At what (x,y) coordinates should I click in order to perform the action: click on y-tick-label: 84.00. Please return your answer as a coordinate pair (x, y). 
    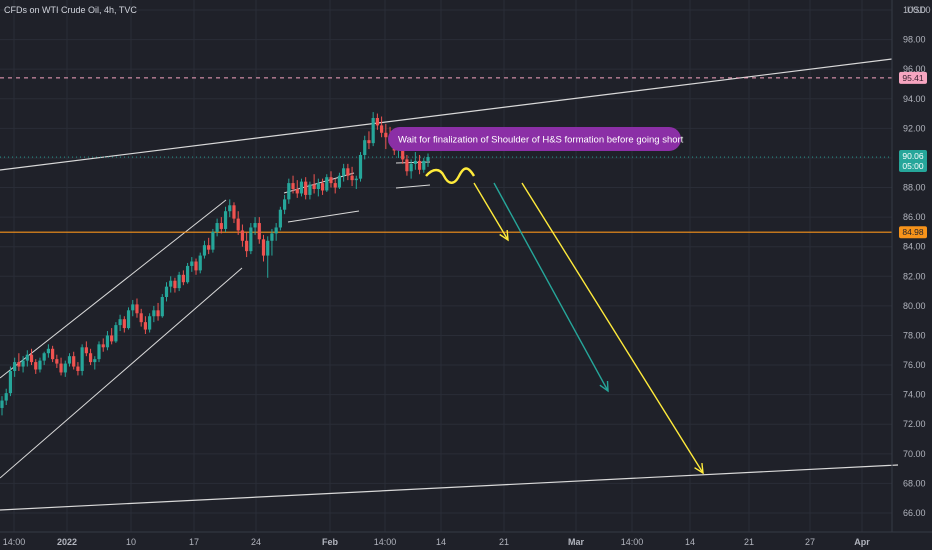
    Looking at the image, I should click on (914, 247).